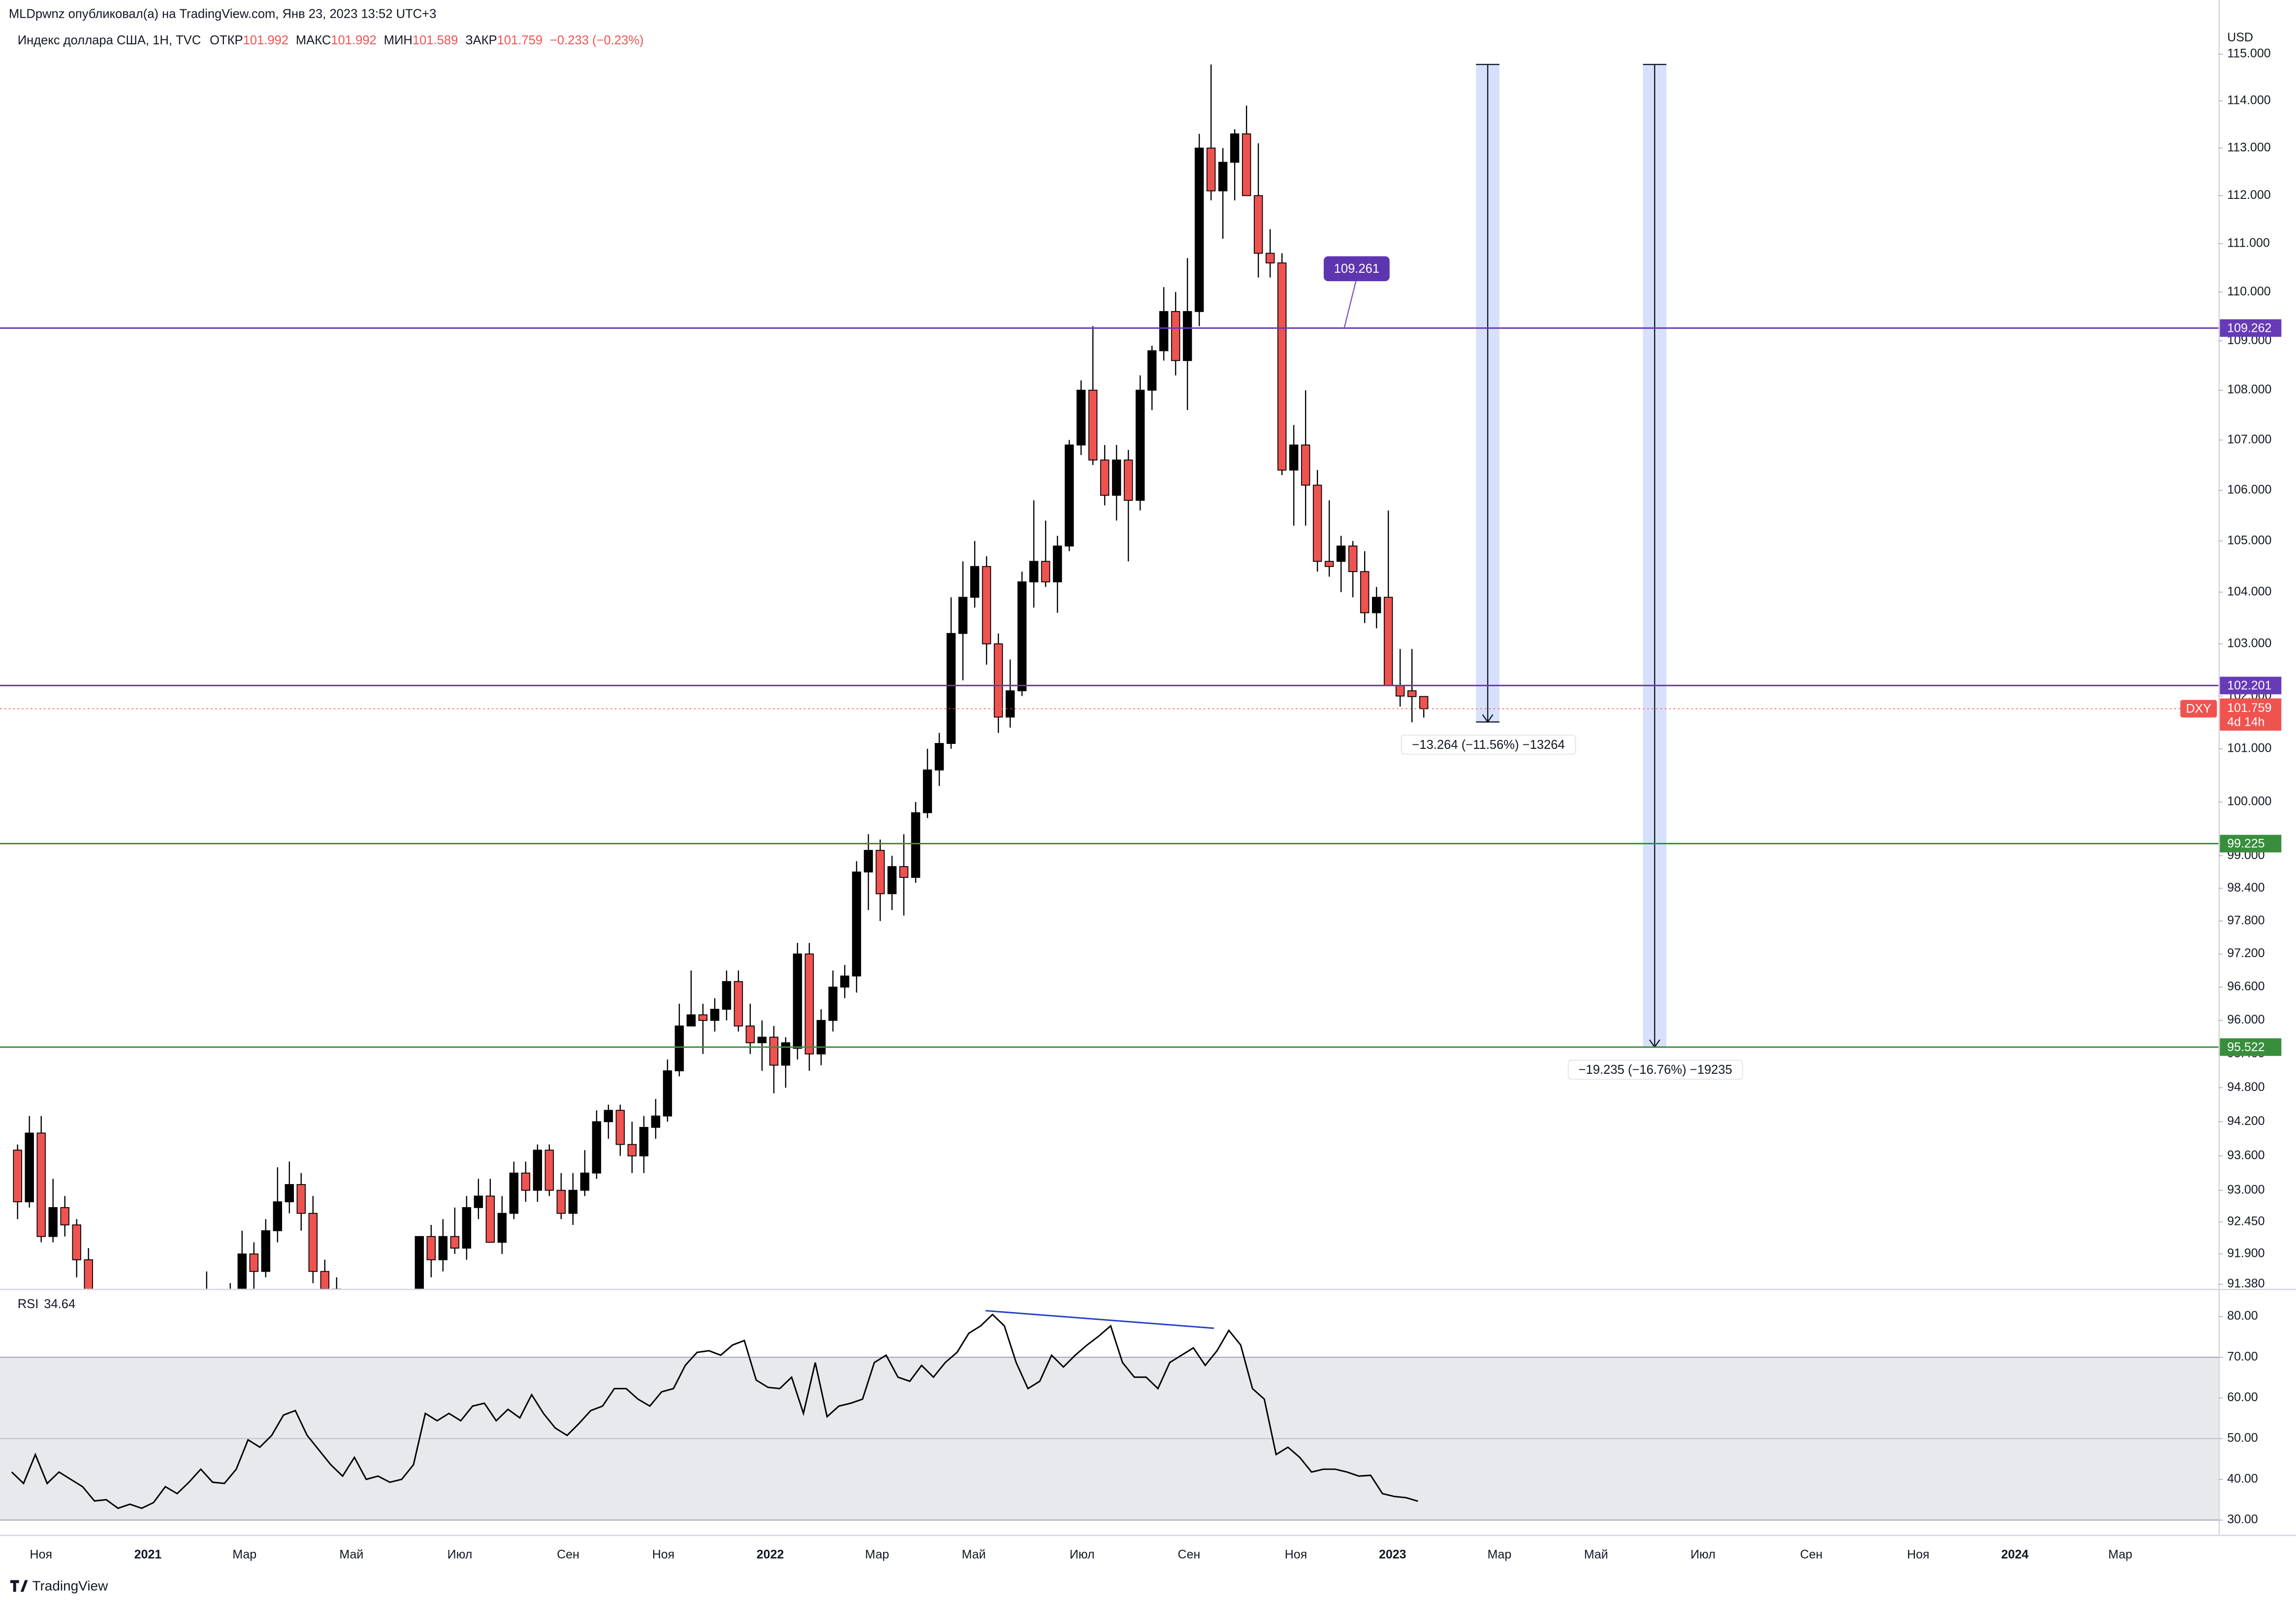  What do you see at coordinates (1488, 718) in the screenshot?
I see `measure-arrow` at bounding box center [1488, 718].